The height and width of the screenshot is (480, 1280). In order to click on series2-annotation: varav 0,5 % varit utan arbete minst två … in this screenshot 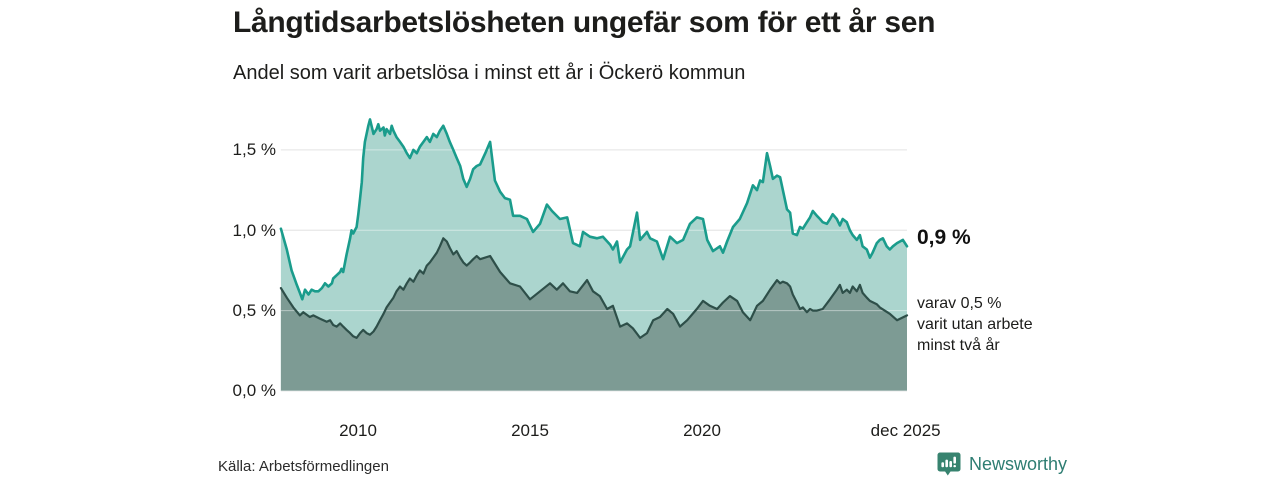, I will do `click(975, 324)`.